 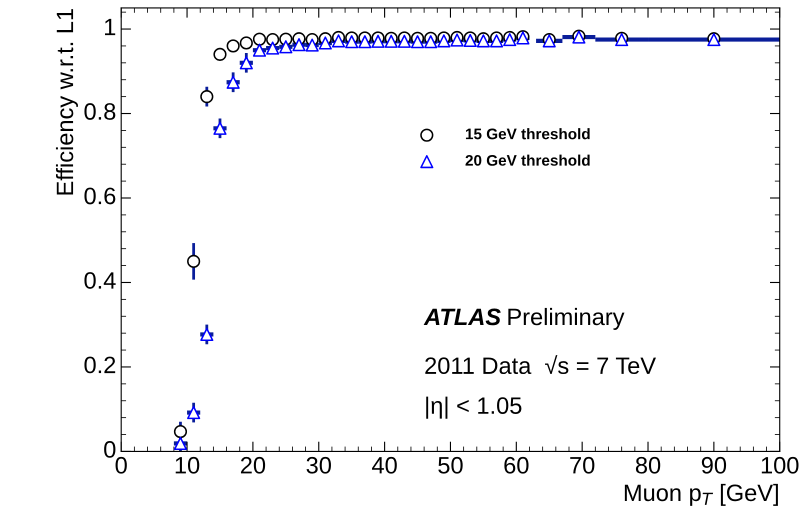 What do you see at coordinates (528, 160) in the screenshot?
I see `legend-label: 20 GeV threshold` at bounding box center [528, 160].